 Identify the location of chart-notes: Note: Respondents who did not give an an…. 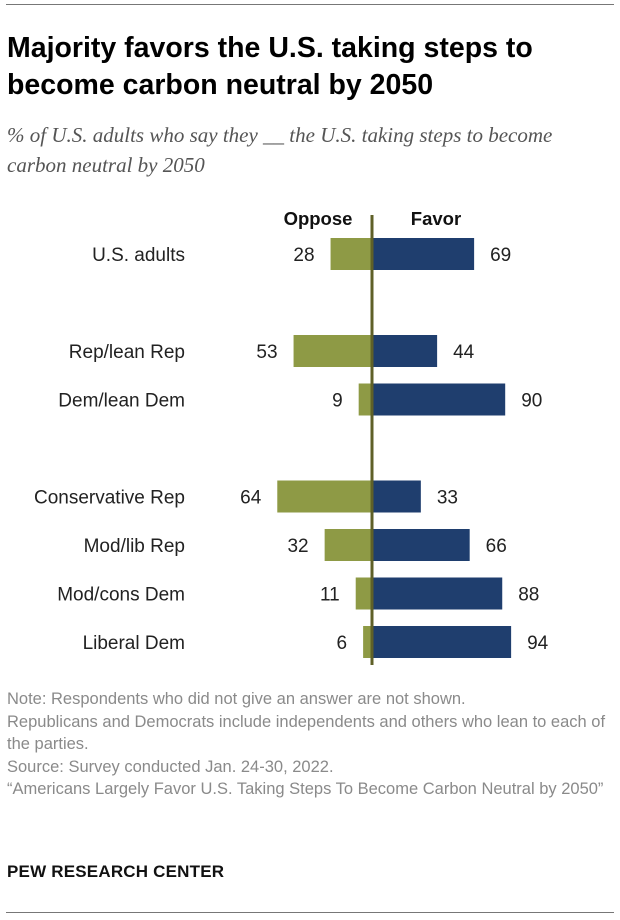
(309, 744).